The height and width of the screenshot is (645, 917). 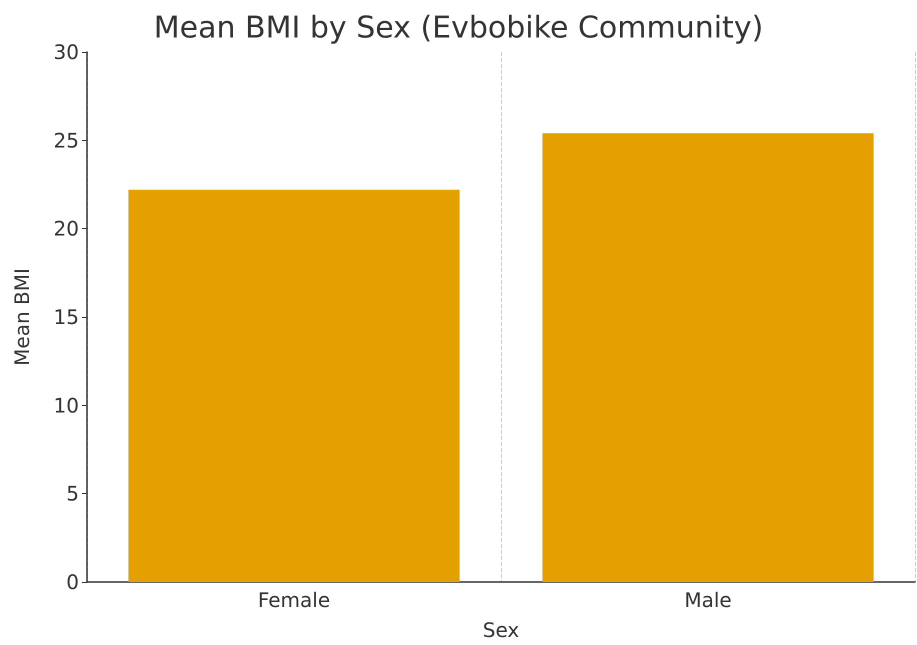 I want to click on y-tick-label: 20, so click(x=66, y=228).